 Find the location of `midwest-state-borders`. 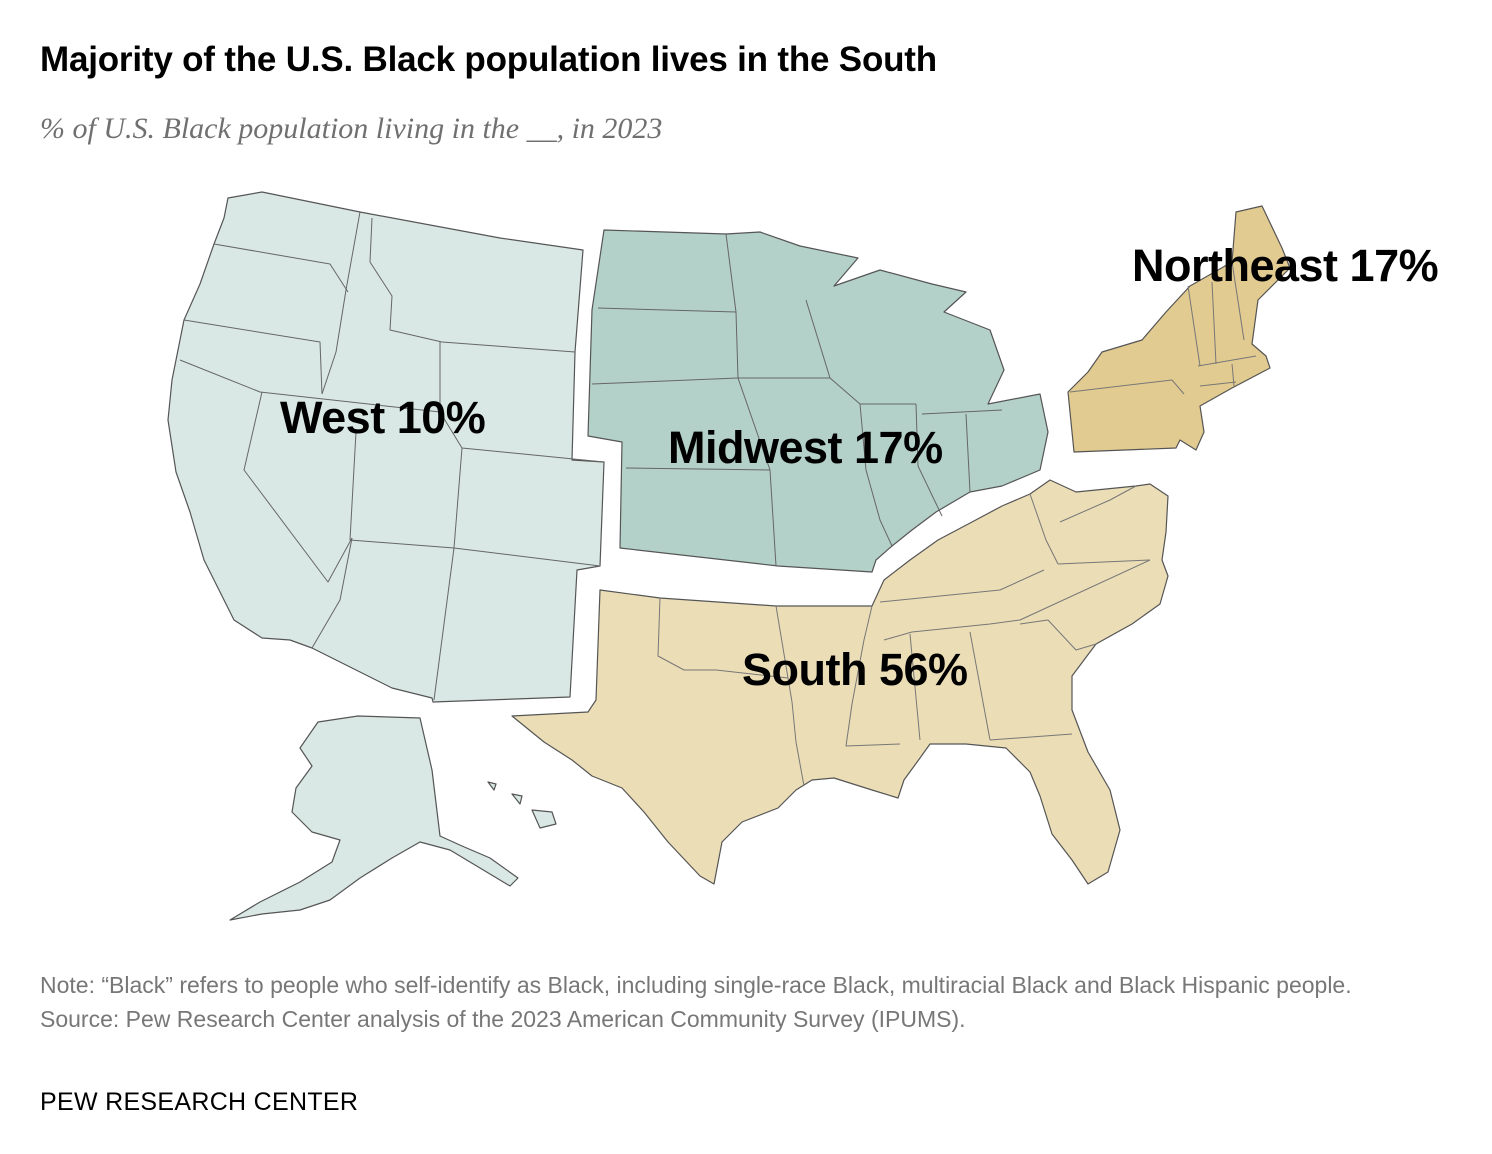

midwest-state-borders is located at coordinates (797, 400).